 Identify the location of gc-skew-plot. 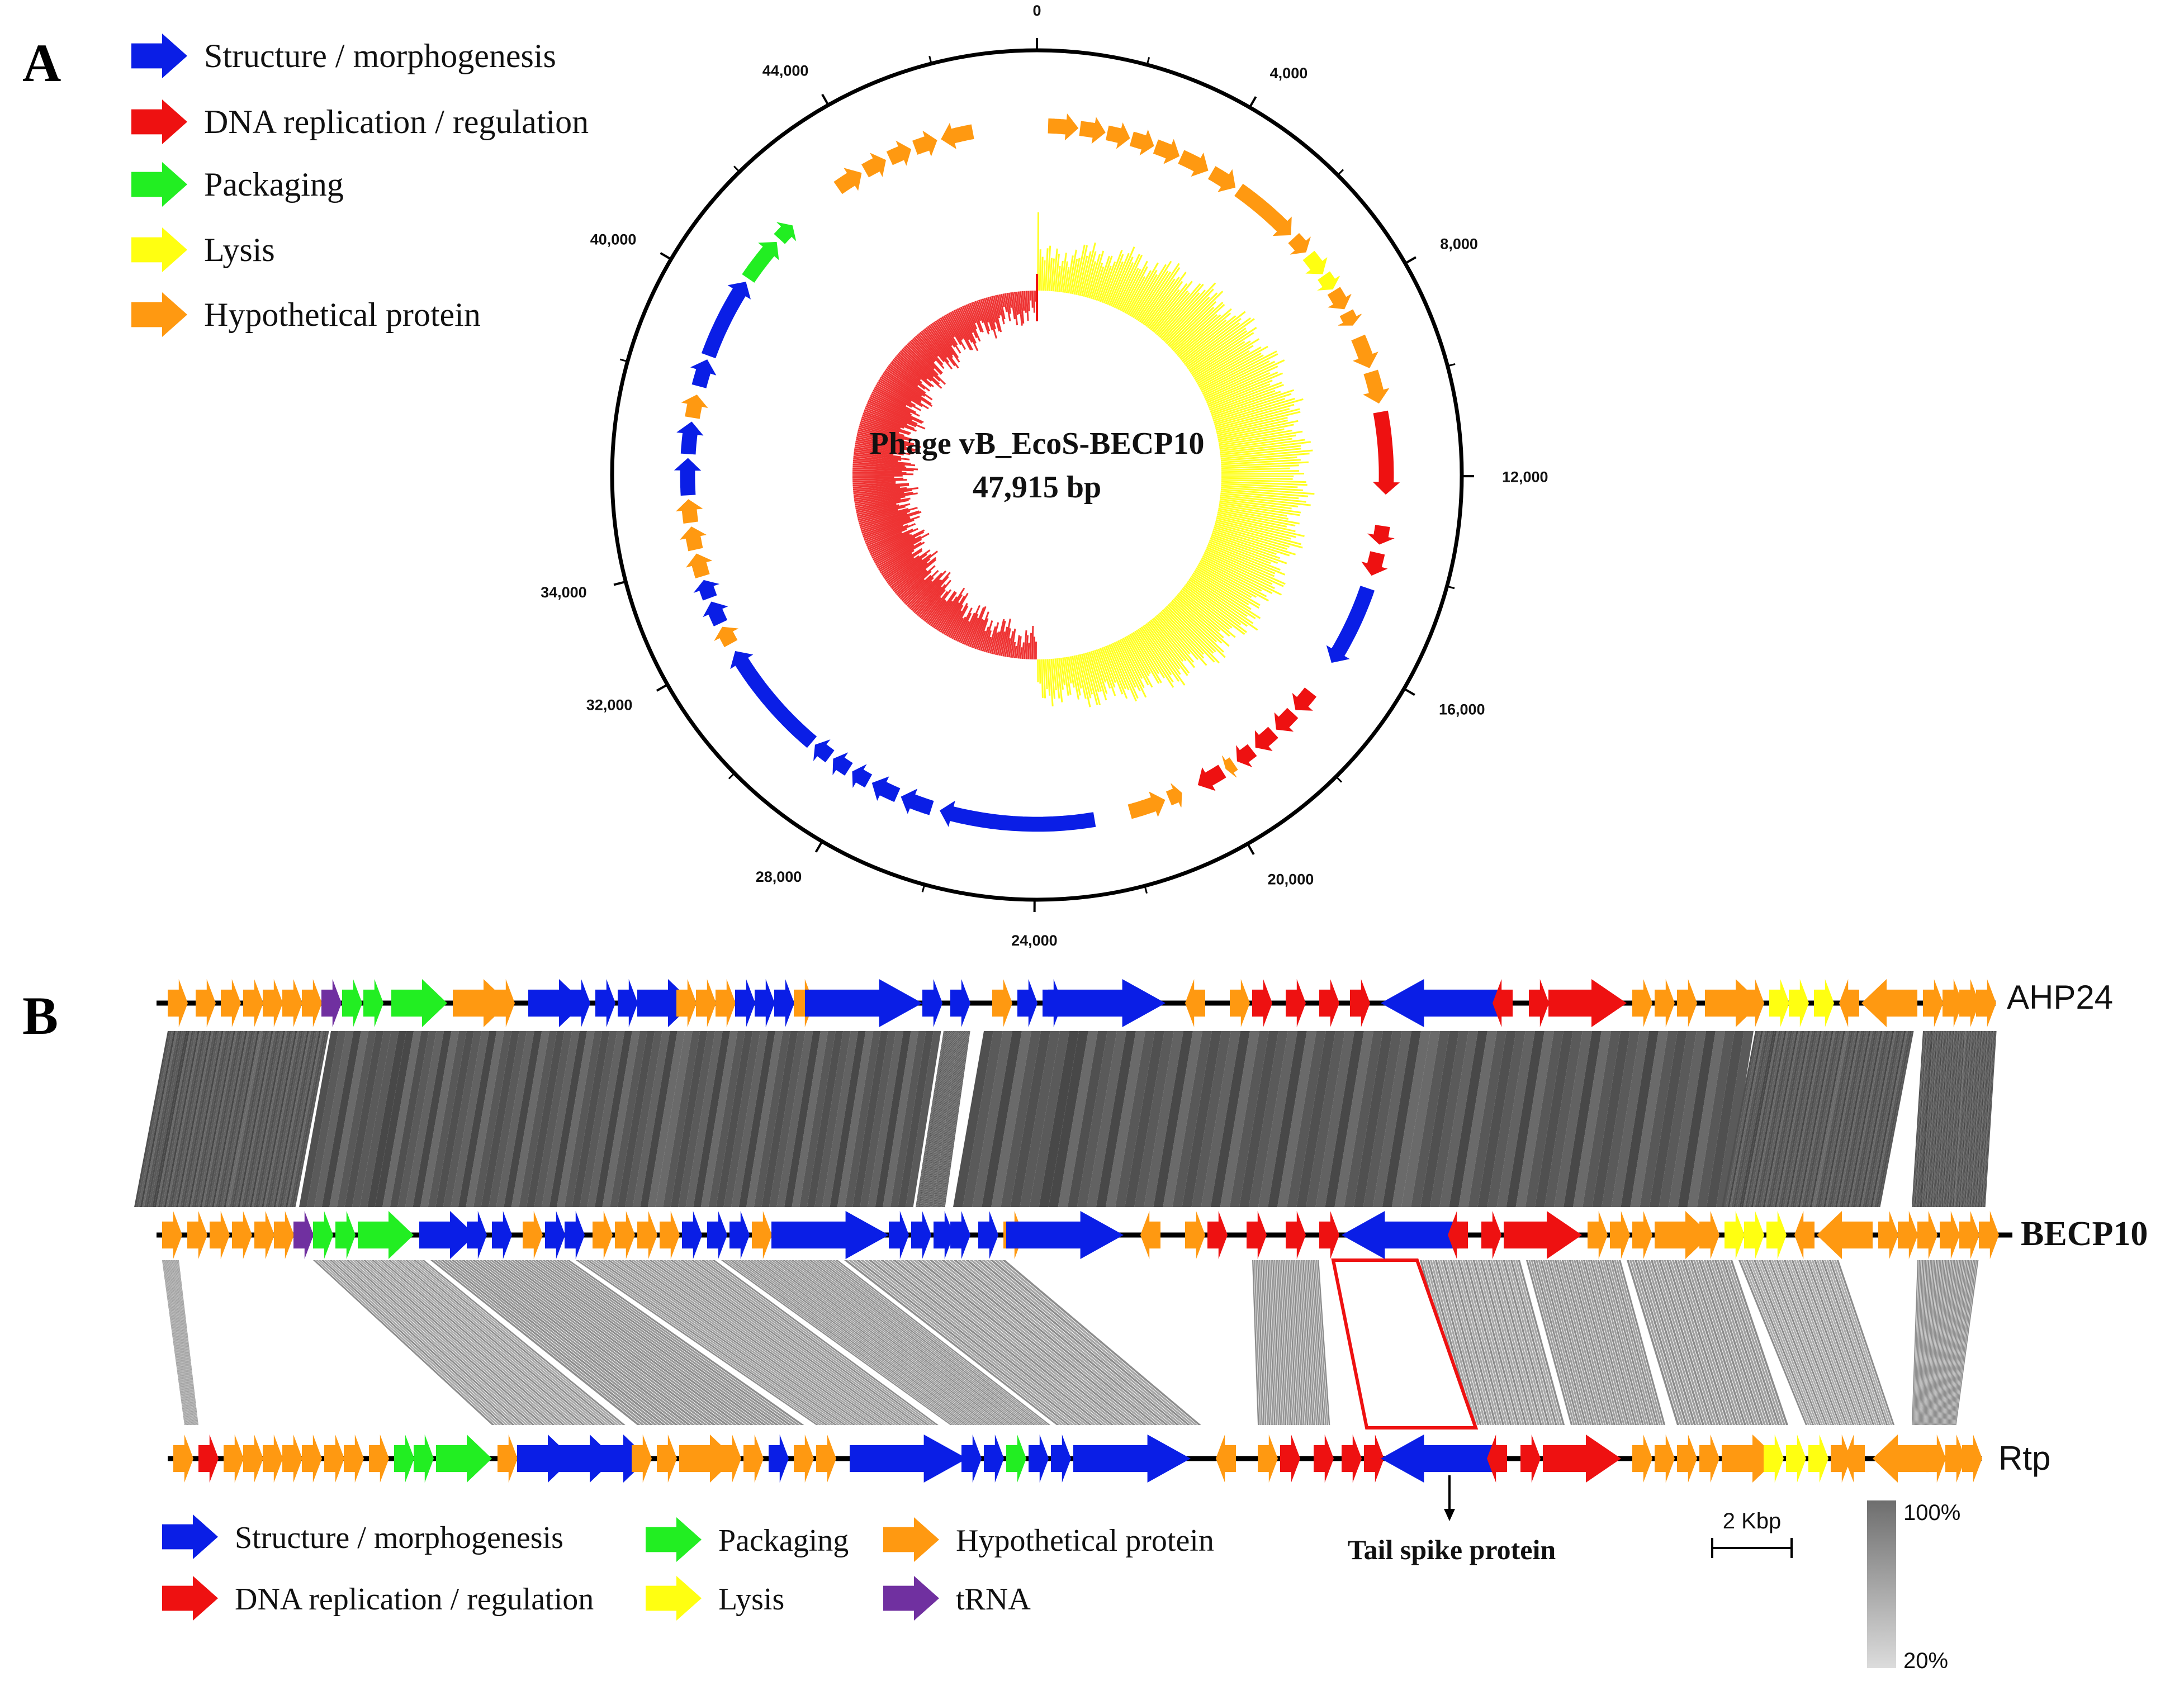
(1083, 459).